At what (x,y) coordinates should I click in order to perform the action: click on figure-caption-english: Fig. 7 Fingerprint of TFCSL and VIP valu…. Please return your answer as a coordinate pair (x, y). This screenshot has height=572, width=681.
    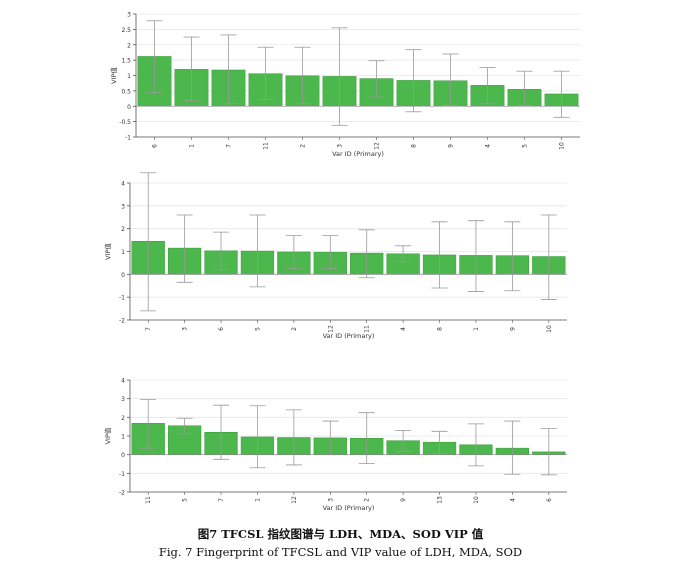
    Looking at the image, I should click on (340, 552).